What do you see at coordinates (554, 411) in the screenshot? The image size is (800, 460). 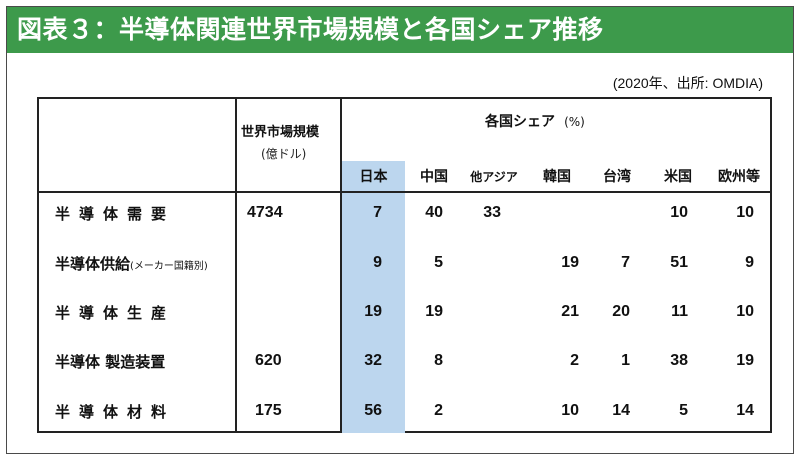 I see `share-materials-korea: 10` at bounding box center [554, 411].